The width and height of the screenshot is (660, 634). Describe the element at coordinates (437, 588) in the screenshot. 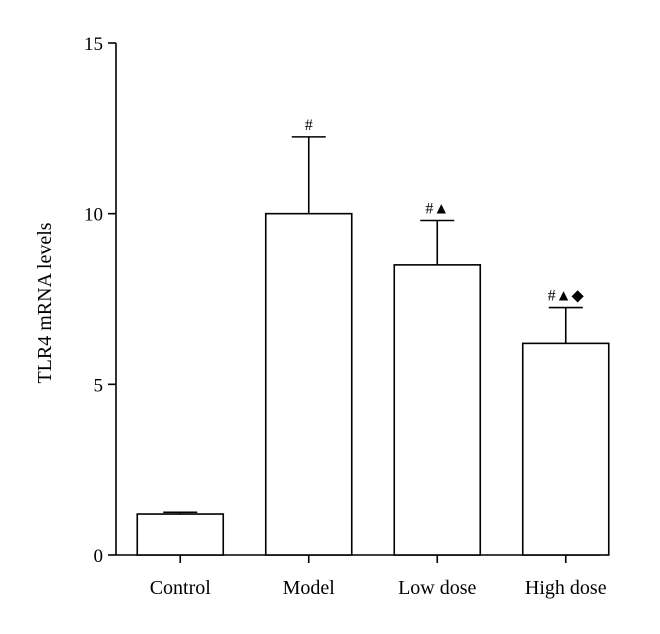

I see `x-tick-label: Low dose` at that location.